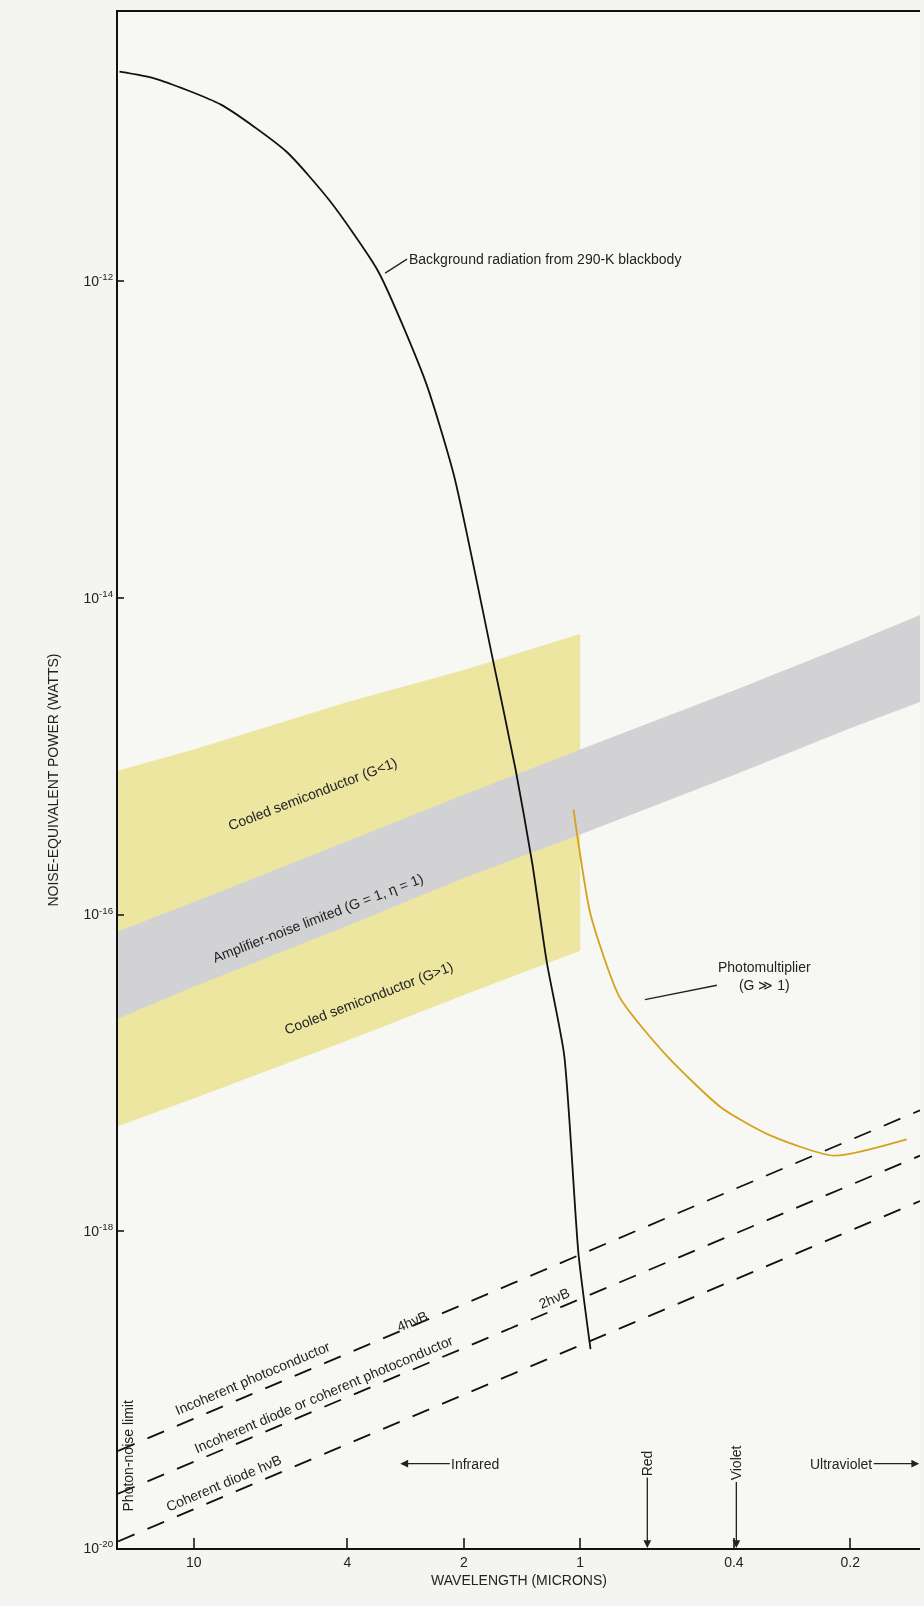 The height and width of the screenshot is (1606, 924). I want to click on annotation: Ultraviolet, so click(841, 1464).